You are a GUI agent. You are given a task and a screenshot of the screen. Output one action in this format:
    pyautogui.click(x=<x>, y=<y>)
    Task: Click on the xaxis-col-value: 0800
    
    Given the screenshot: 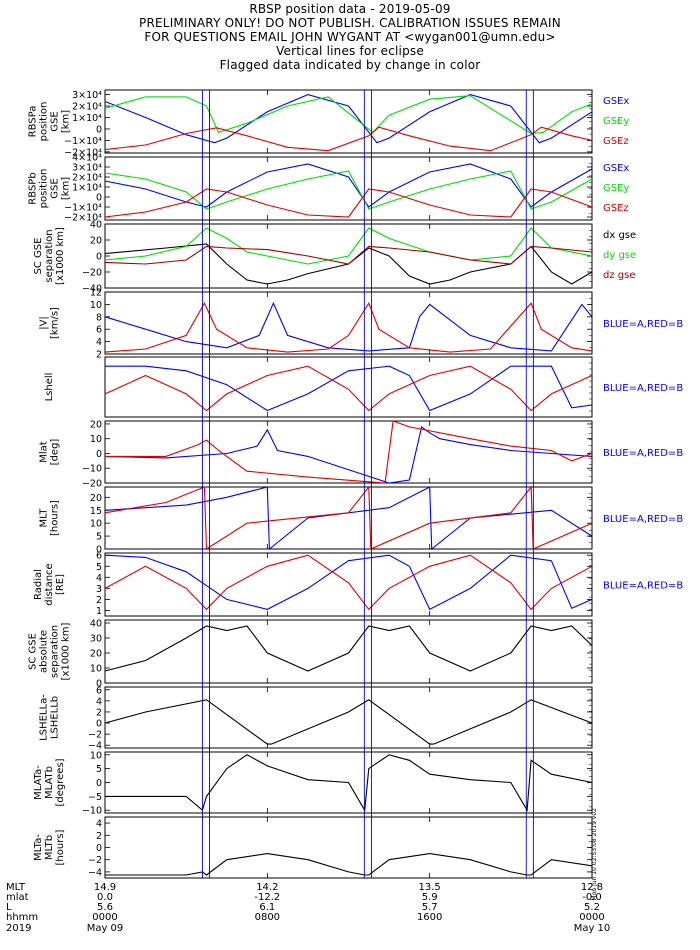 What is the action you would take?
    pyautogui.click(x=267, y=917)
    